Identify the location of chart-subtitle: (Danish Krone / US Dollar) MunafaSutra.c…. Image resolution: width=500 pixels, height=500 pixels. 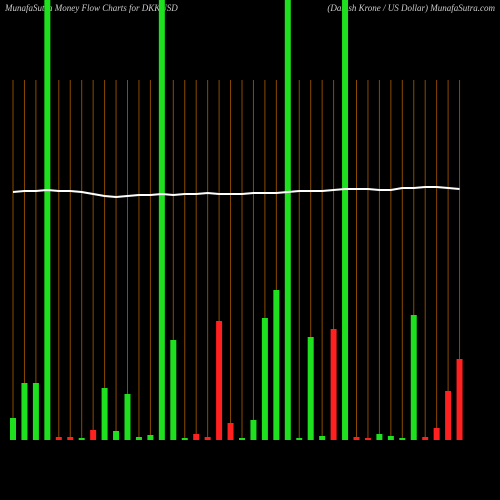
(411, 8).